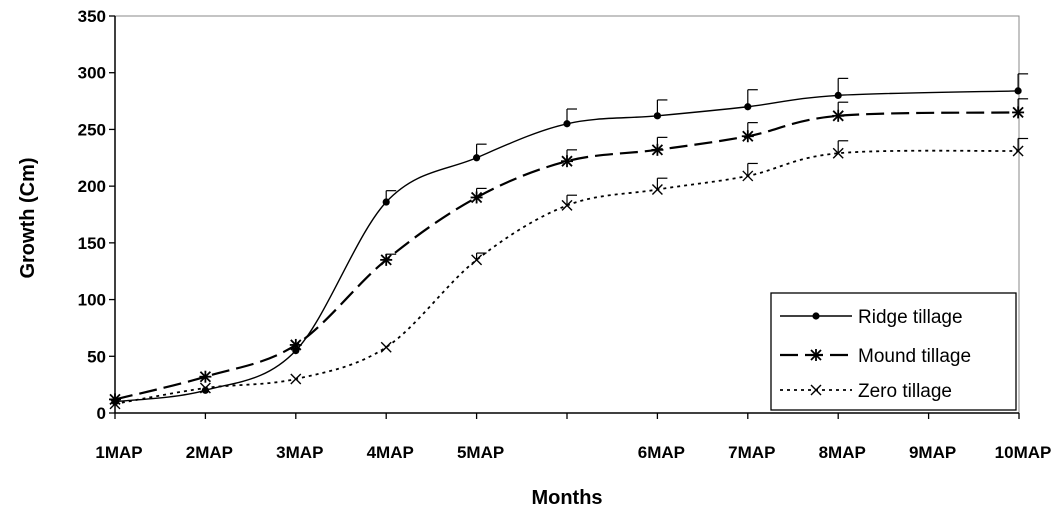 This screenshot has width=1054, height=514. I want to click on x-tick-label: 1MAP, so click(118, 452).